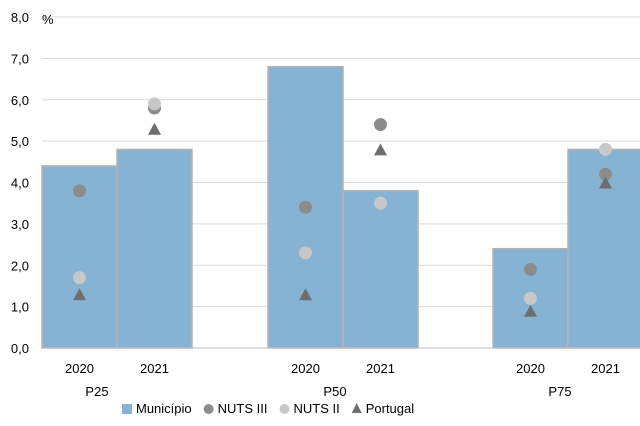  I want to click on legend-swatch-bar, so click(127, 409).